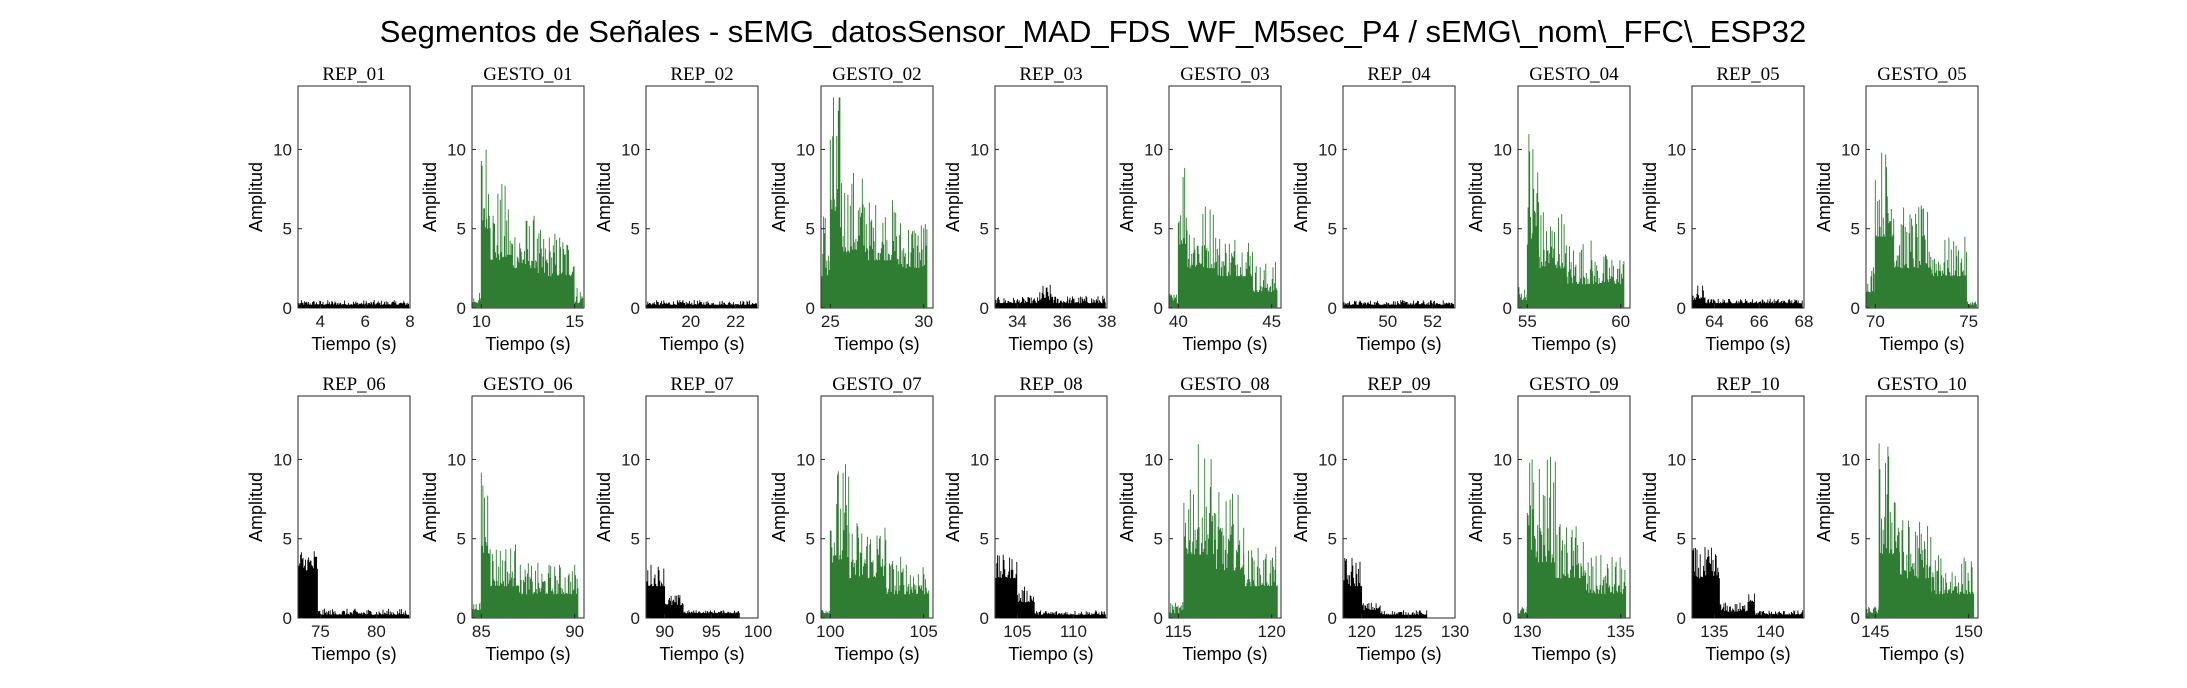 This screenshot has width=2187, height=688. Describe the element at coordinates (683, 519) in the screenshot. I see `subplot-rep-07: 90 95 100 0 5 10 REP_07 Tiempo (s) Amplitud` at that location.